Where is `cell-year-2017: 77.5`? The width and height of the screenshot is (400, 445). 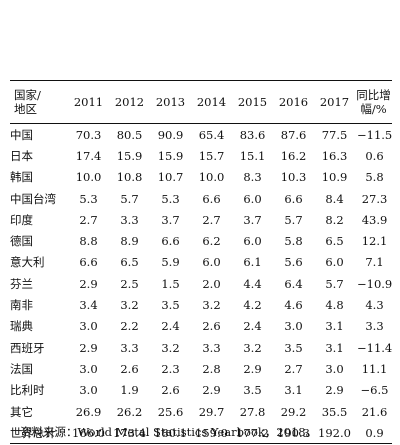 cell-year-2017: 77.5 is located at coordinates (334, 134).